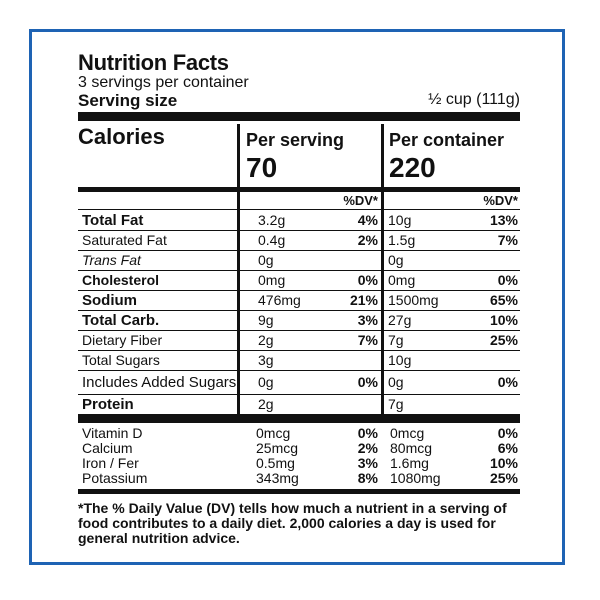  Describe the element at coordinates (396, 340) in the screenshot. I see `dietary-fiber-per-container: 7g` at that location.